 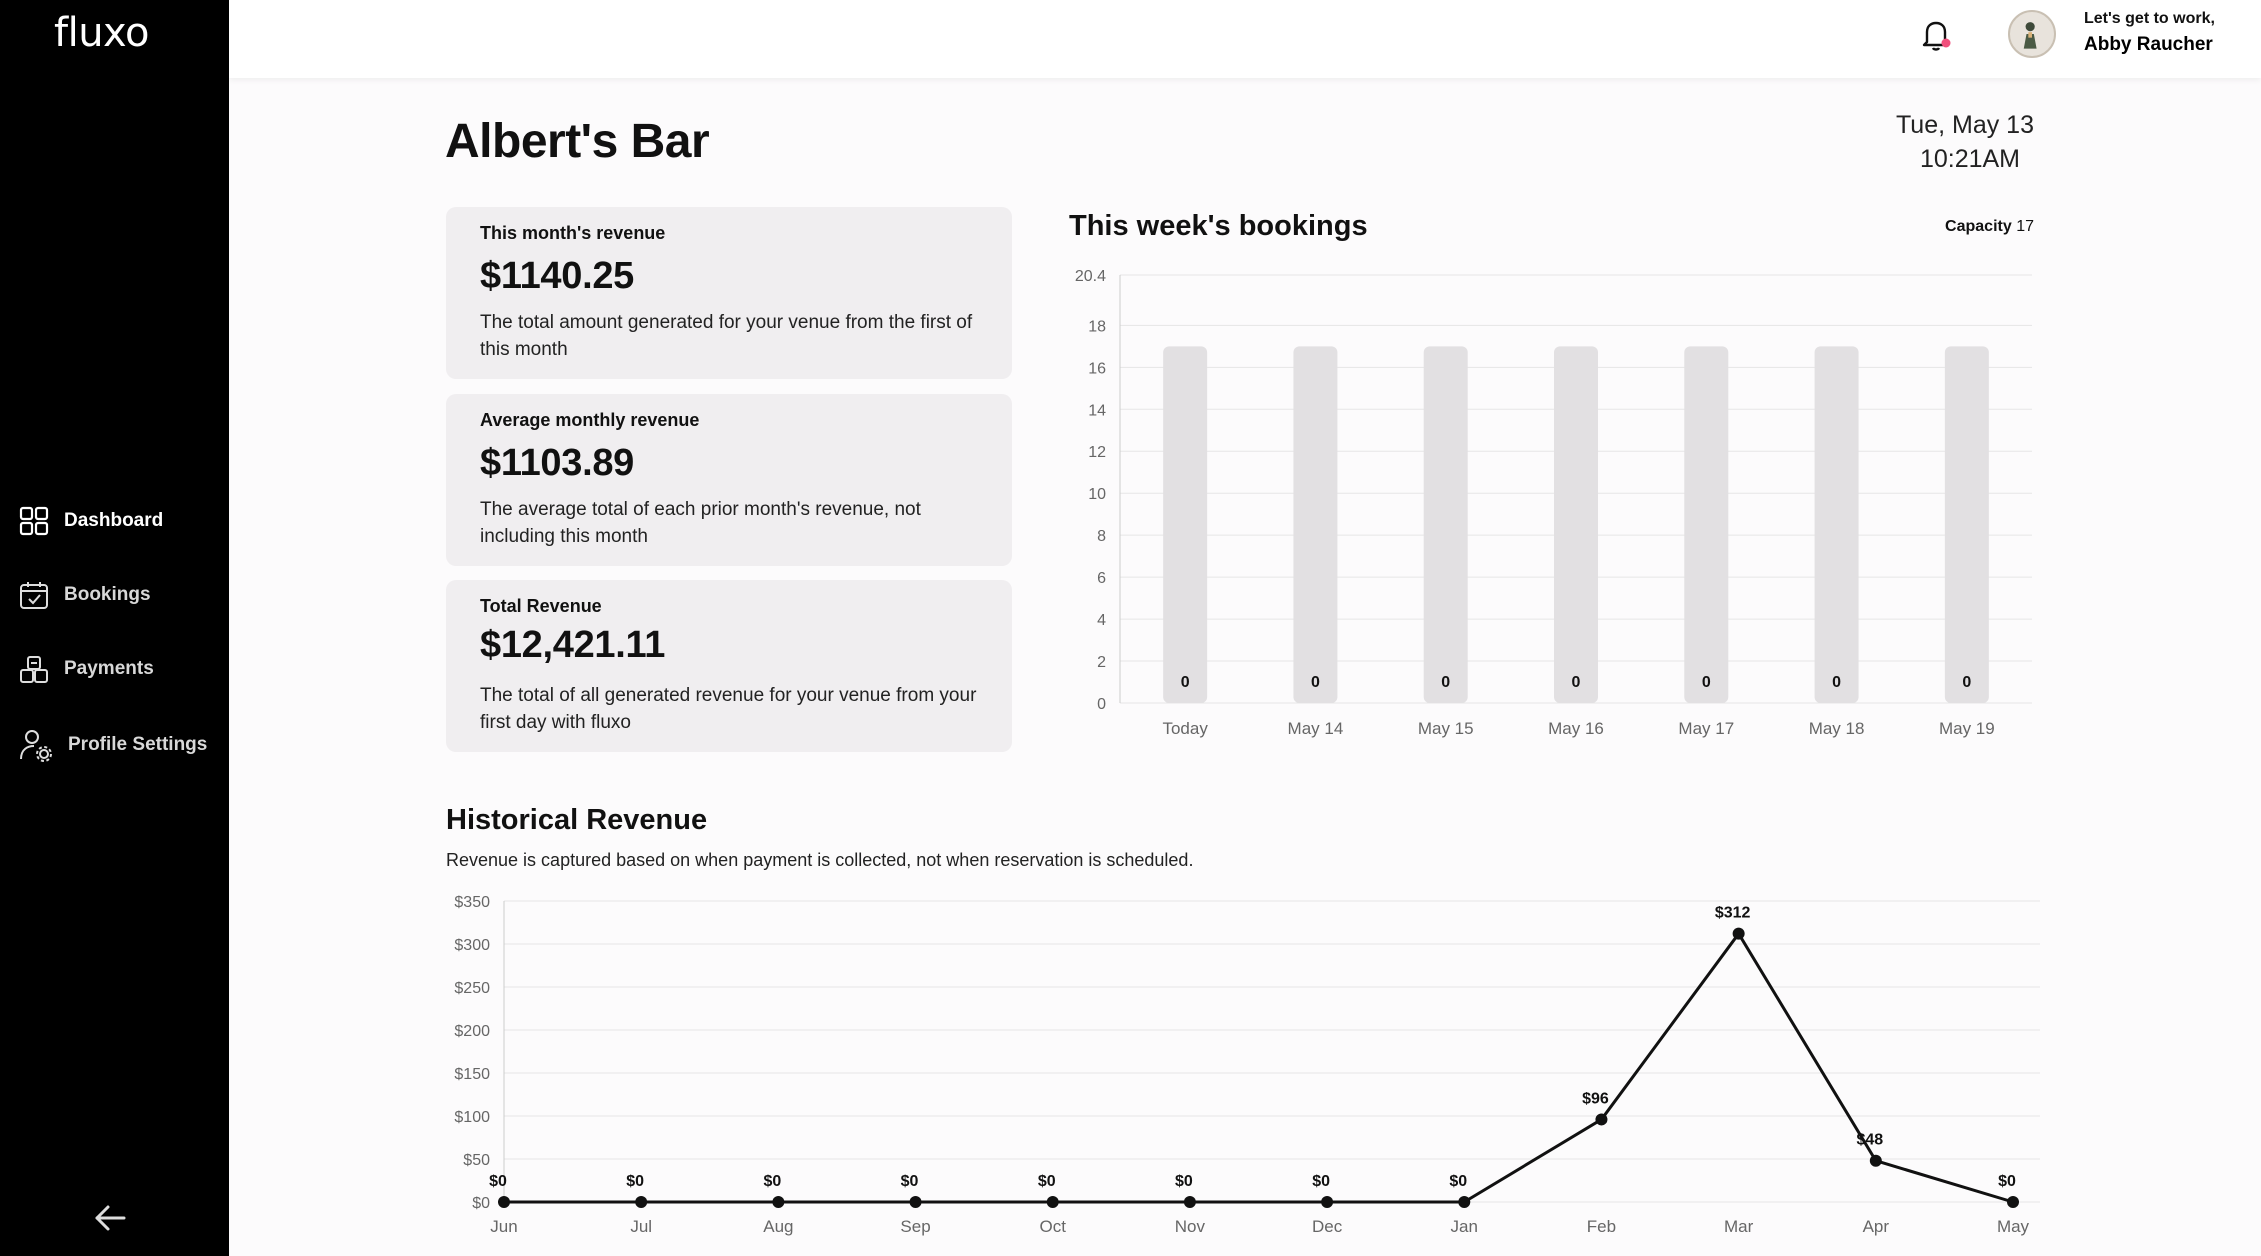 What do you see at coordinates (778, 1226) in the screenshot?
I see `x-tick-label: Aug` at bounding box center [778, 1226].